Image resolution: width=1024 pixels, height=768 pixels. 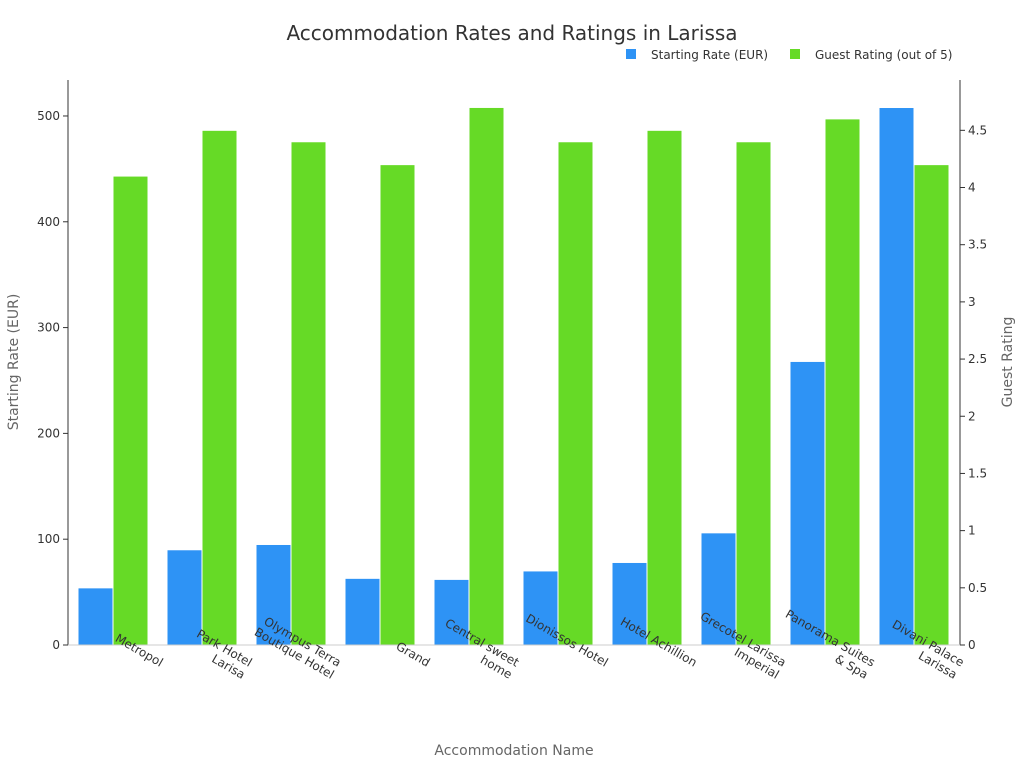 What do you see at coordinates (575, 393) in the screenshot?
I see `bar-guest-rating-out-of-5-dionissos-hotel` at bounding box center [575, 393].